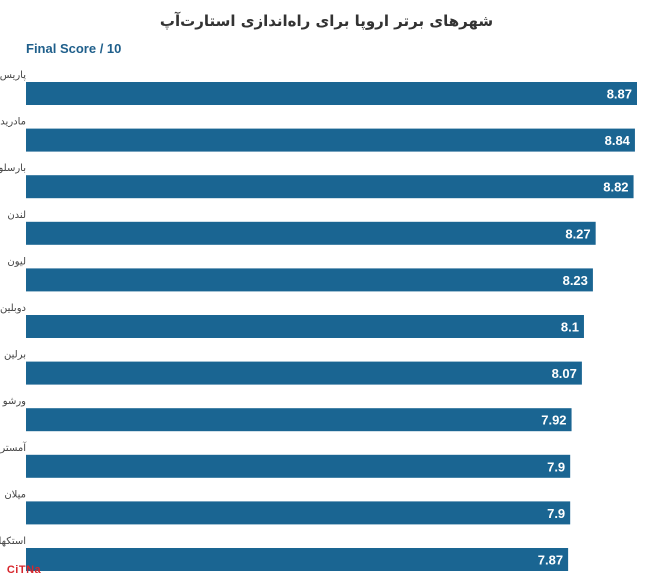 The height and width of the screenshot is (578, 653). Describe the element at coordinates (13, 168) in the screenshot. I see `category-label: بارسلون` at that location.